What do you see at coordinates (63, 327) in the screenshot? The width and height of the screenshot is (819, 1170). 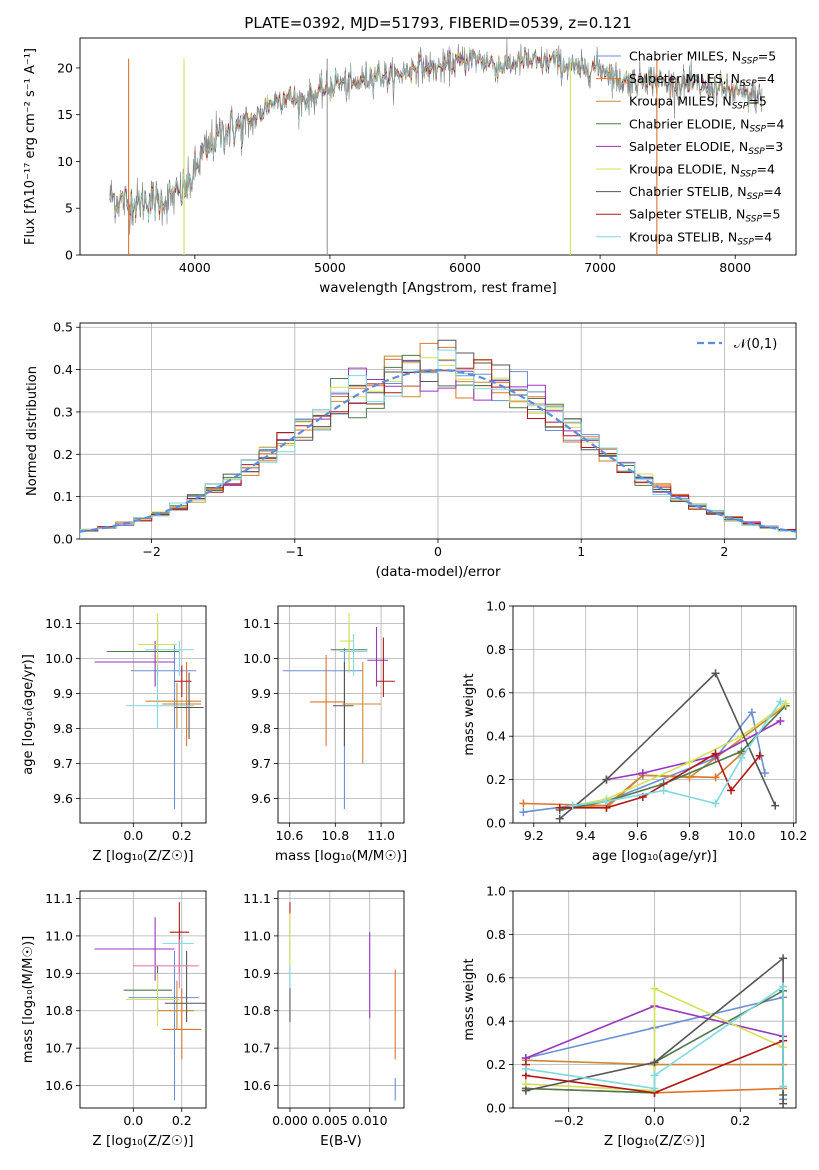 I see `y-tick-label: 0.5` at bounding box center [63, 327].